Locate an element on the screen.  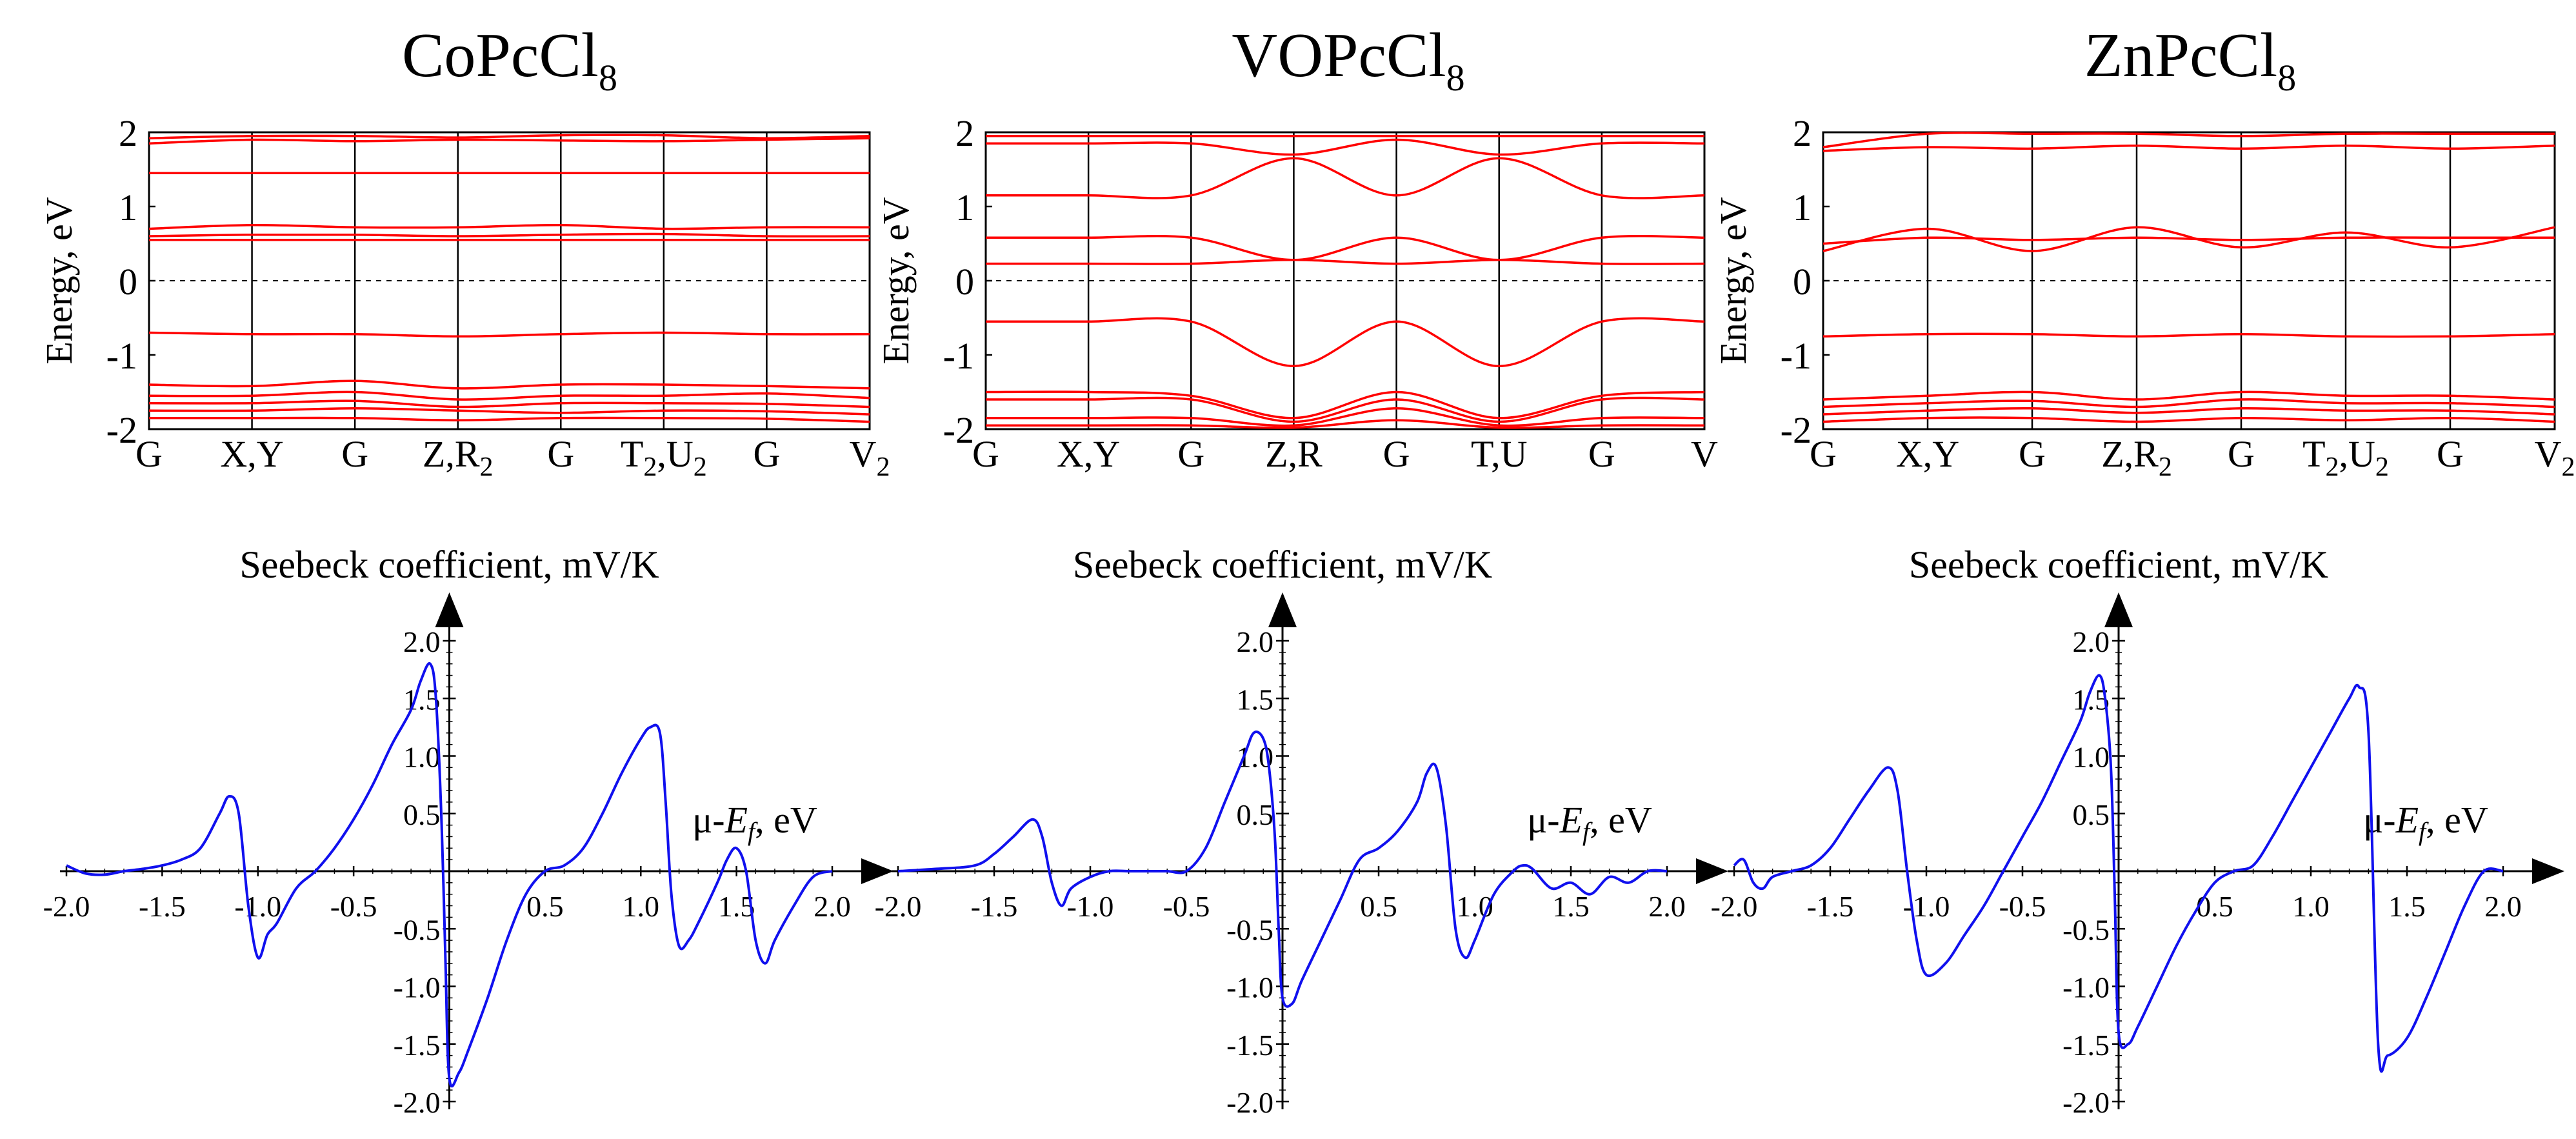
band-panel-2: VOPcCl8 2 1 0 -1 -2 Energy, eV G X,Y G Z,R G T,U G V is located at coordinates (1296, 248).